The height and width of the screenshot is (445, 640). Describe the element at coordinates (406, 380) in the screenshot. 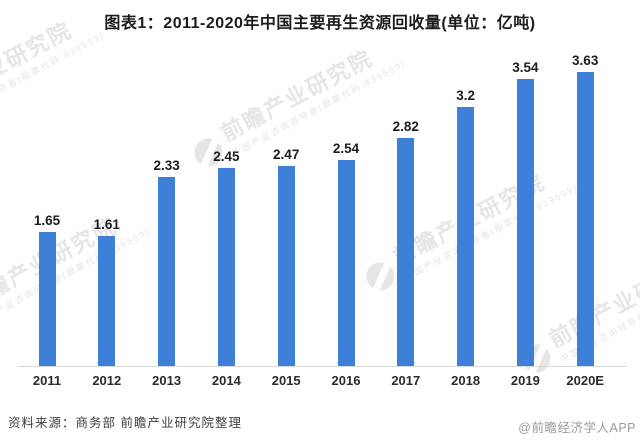

I see `x-tick-label-2017: 2017` at that location.